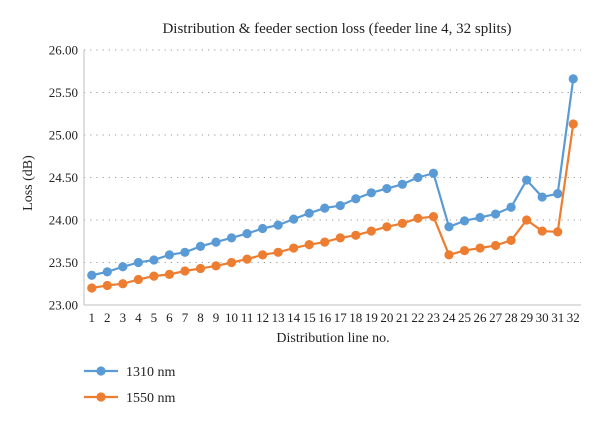 The width and height of the screenshot is (600, 424). Describe the element at coordinates (123, 317) in the screenshot. I see `x-tick-label: 3` at that location.